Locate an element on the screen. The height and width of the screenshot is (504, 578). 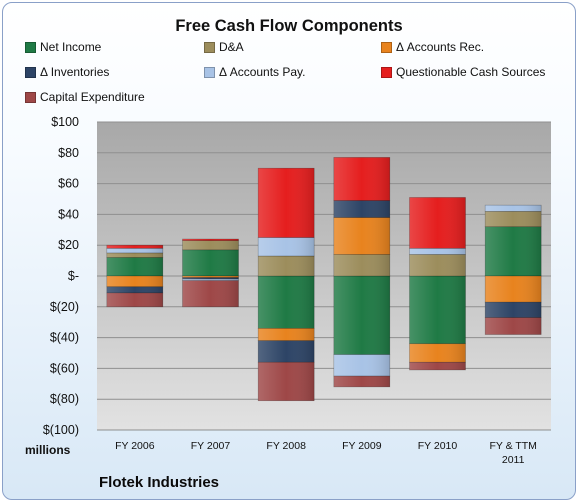
company-name: Flotek Industries is located at coordinates (159, 482).